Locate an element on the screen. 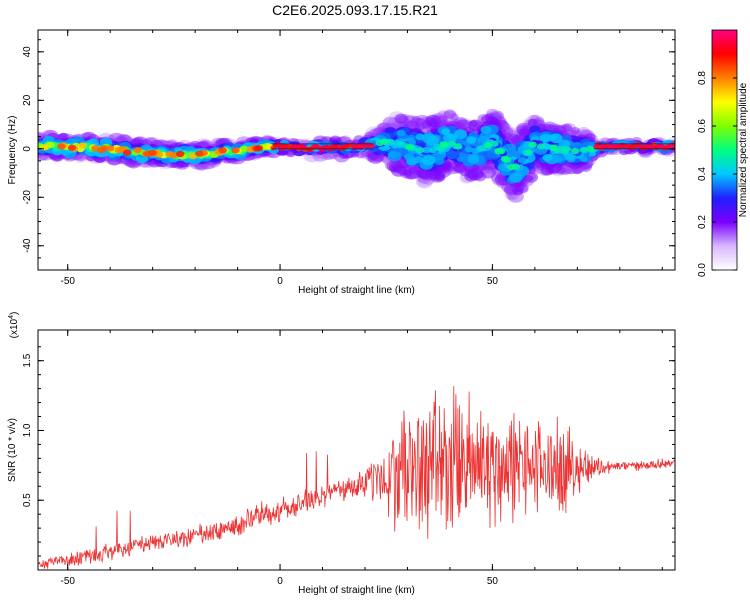 This screenshot has height=600, width=750. x-tick-label: -50 is located at coordinates (68, 281).